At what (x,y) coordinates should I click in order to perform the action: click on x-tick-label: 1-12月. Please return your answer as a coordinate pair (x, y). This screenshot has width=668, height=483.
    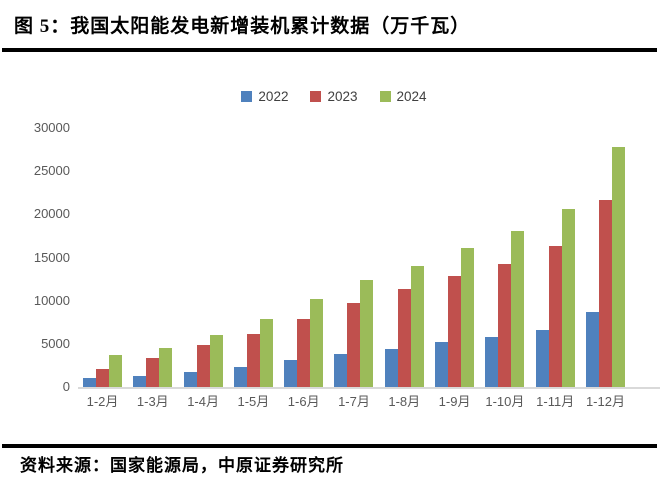
    Looking at the image, I should click on (605, 401).